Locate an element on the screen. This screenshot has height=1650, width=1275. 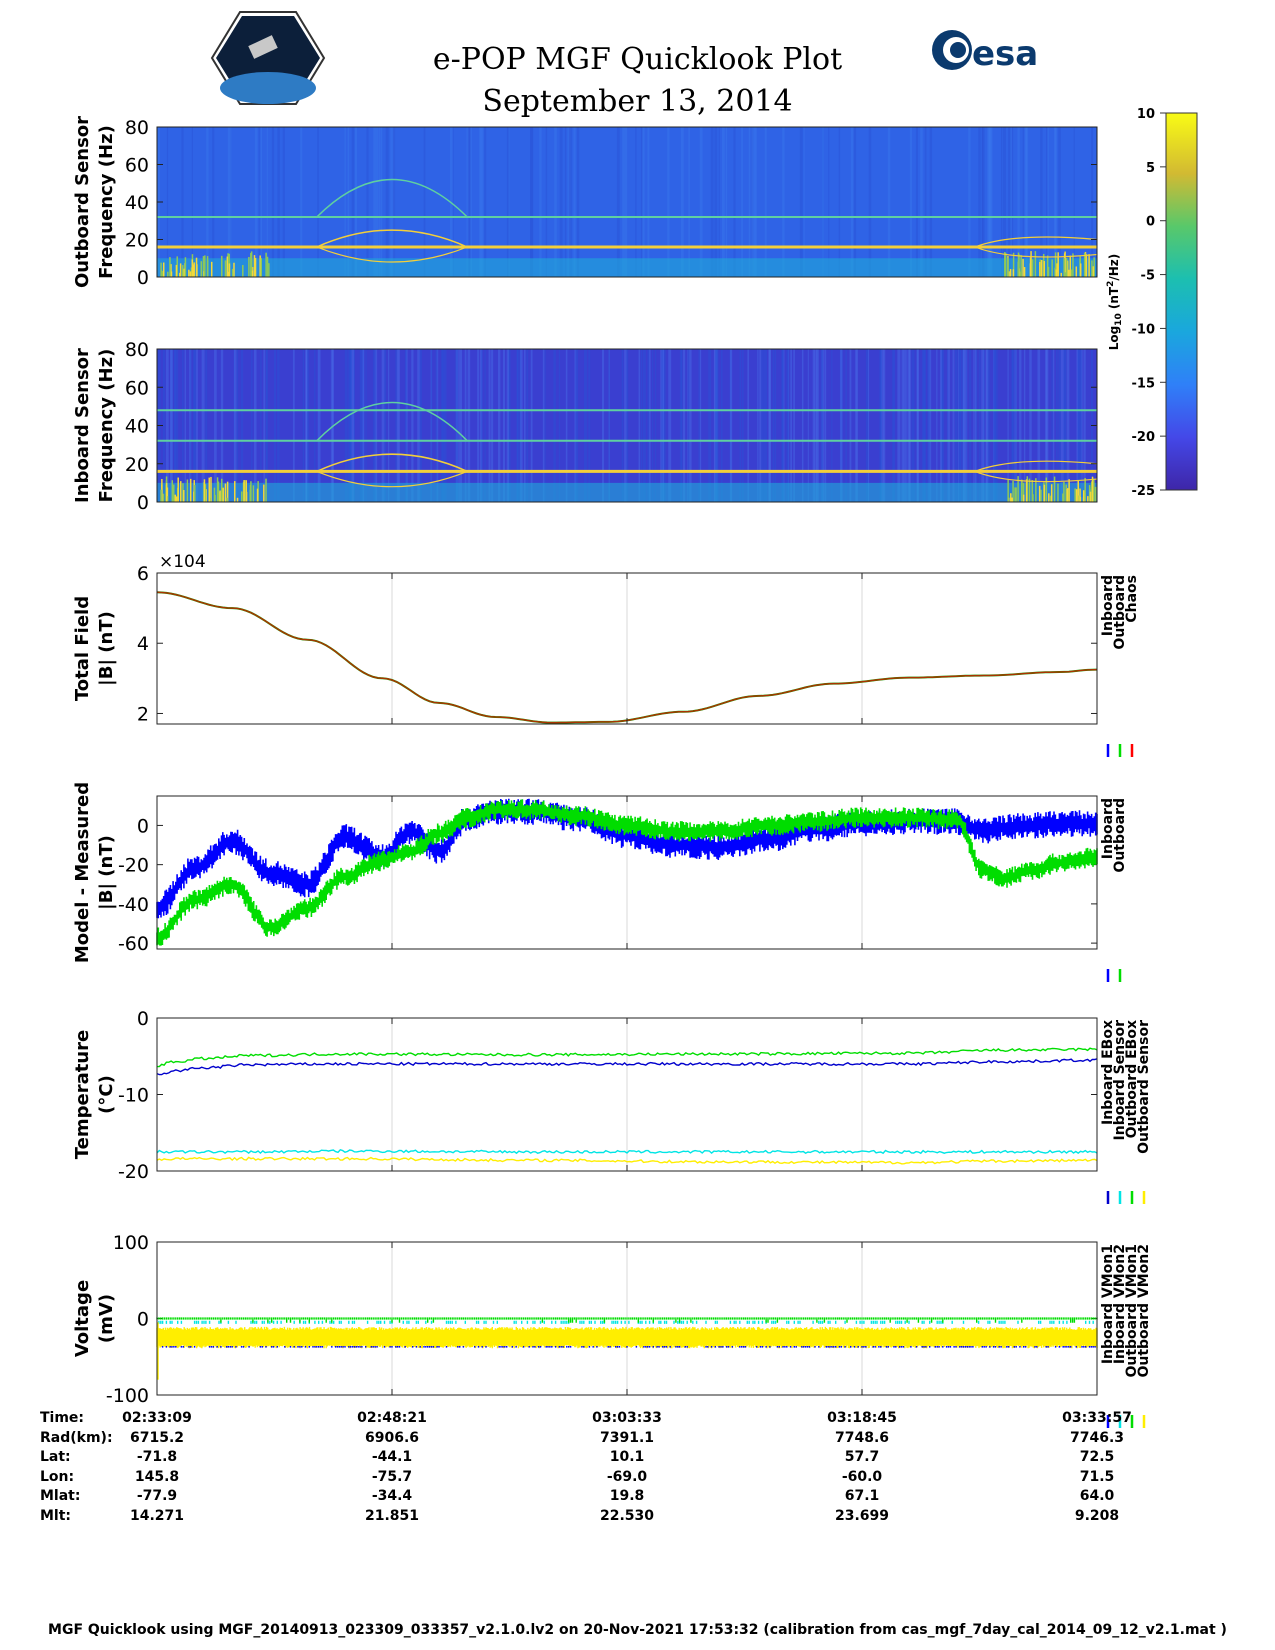
voltage-outboard-vmon2-trace is located at coordinates (627, 1337).